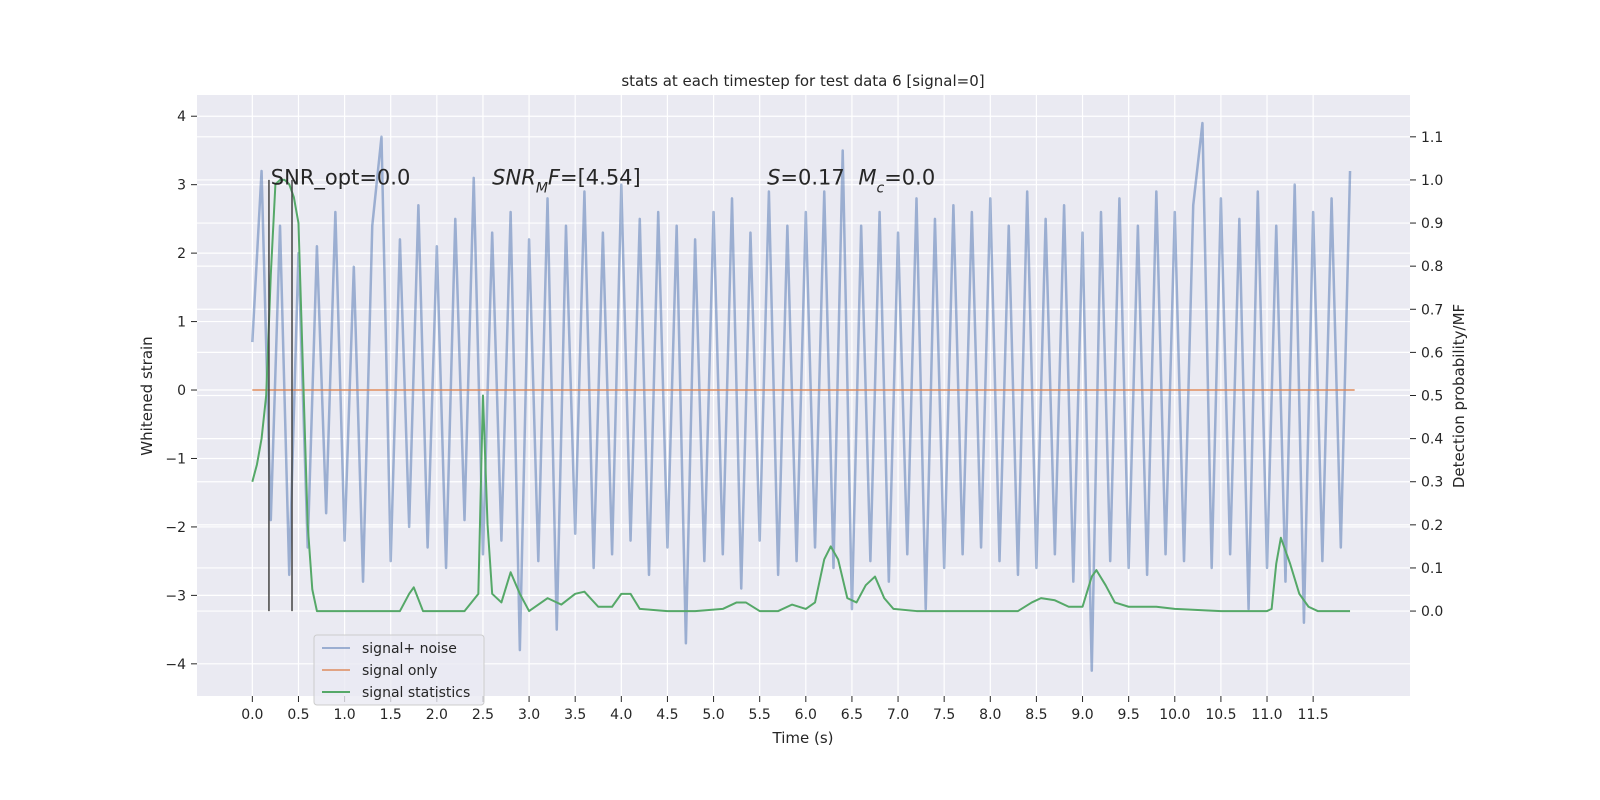 The image size is (1600, 800). I want to click on annotation: Mc=0.0, so click(896, 181).